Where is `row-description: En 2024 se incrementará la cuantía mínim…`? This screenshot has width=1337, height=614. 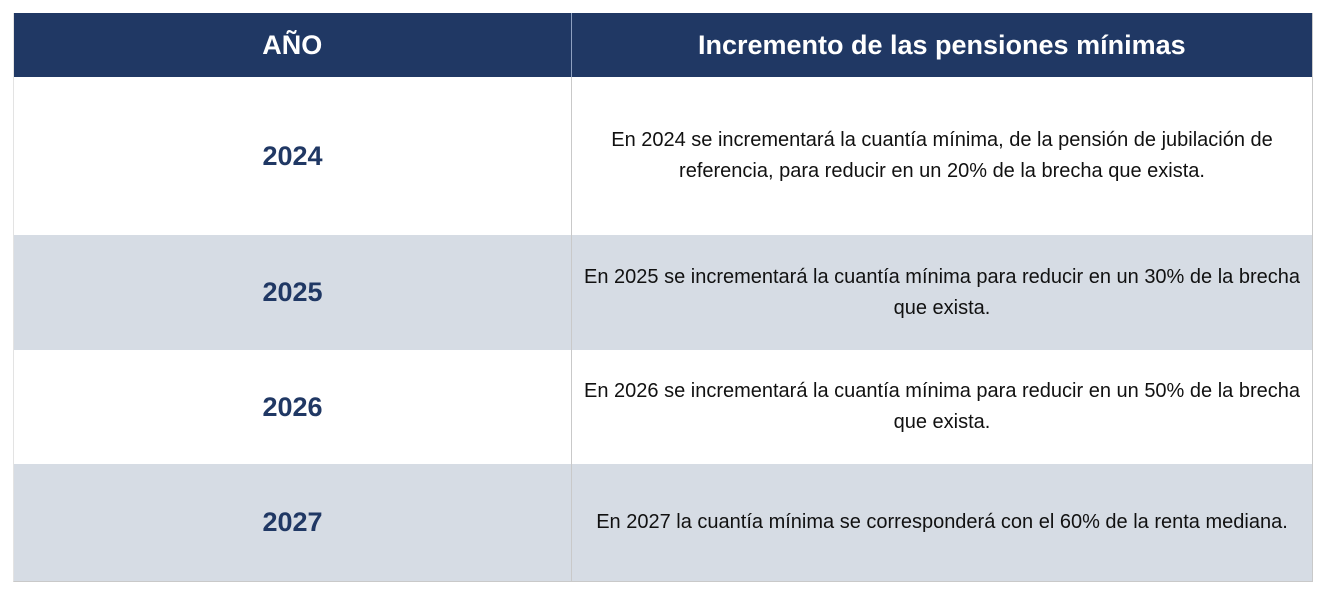
row-description: En 2024 se incrementará la cuantía mínim… is located at coordinates (941, 156).